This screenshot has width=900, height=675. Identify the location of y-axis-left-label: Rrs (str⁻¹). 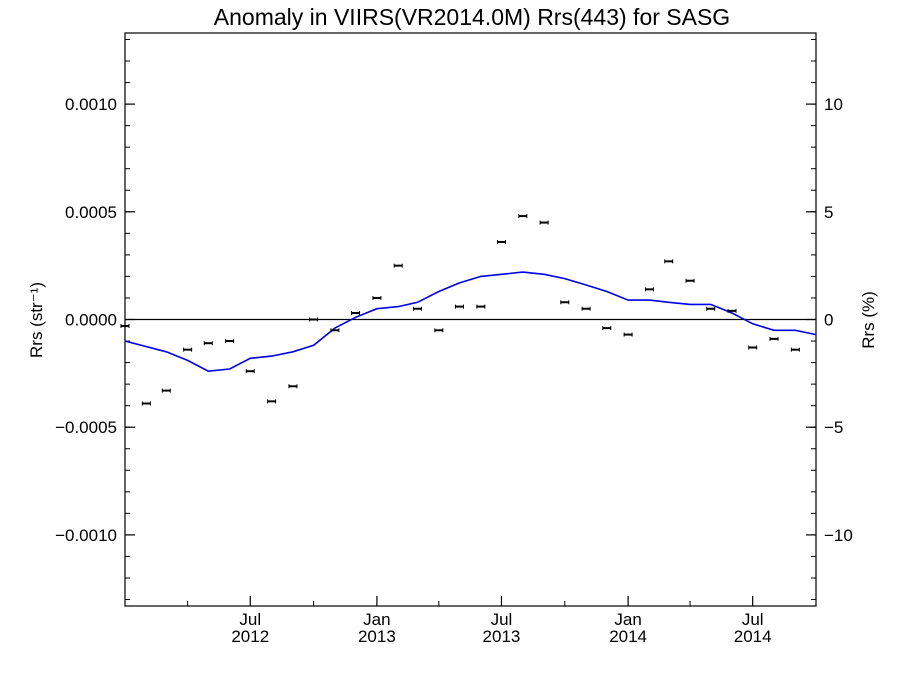
(36, 320).